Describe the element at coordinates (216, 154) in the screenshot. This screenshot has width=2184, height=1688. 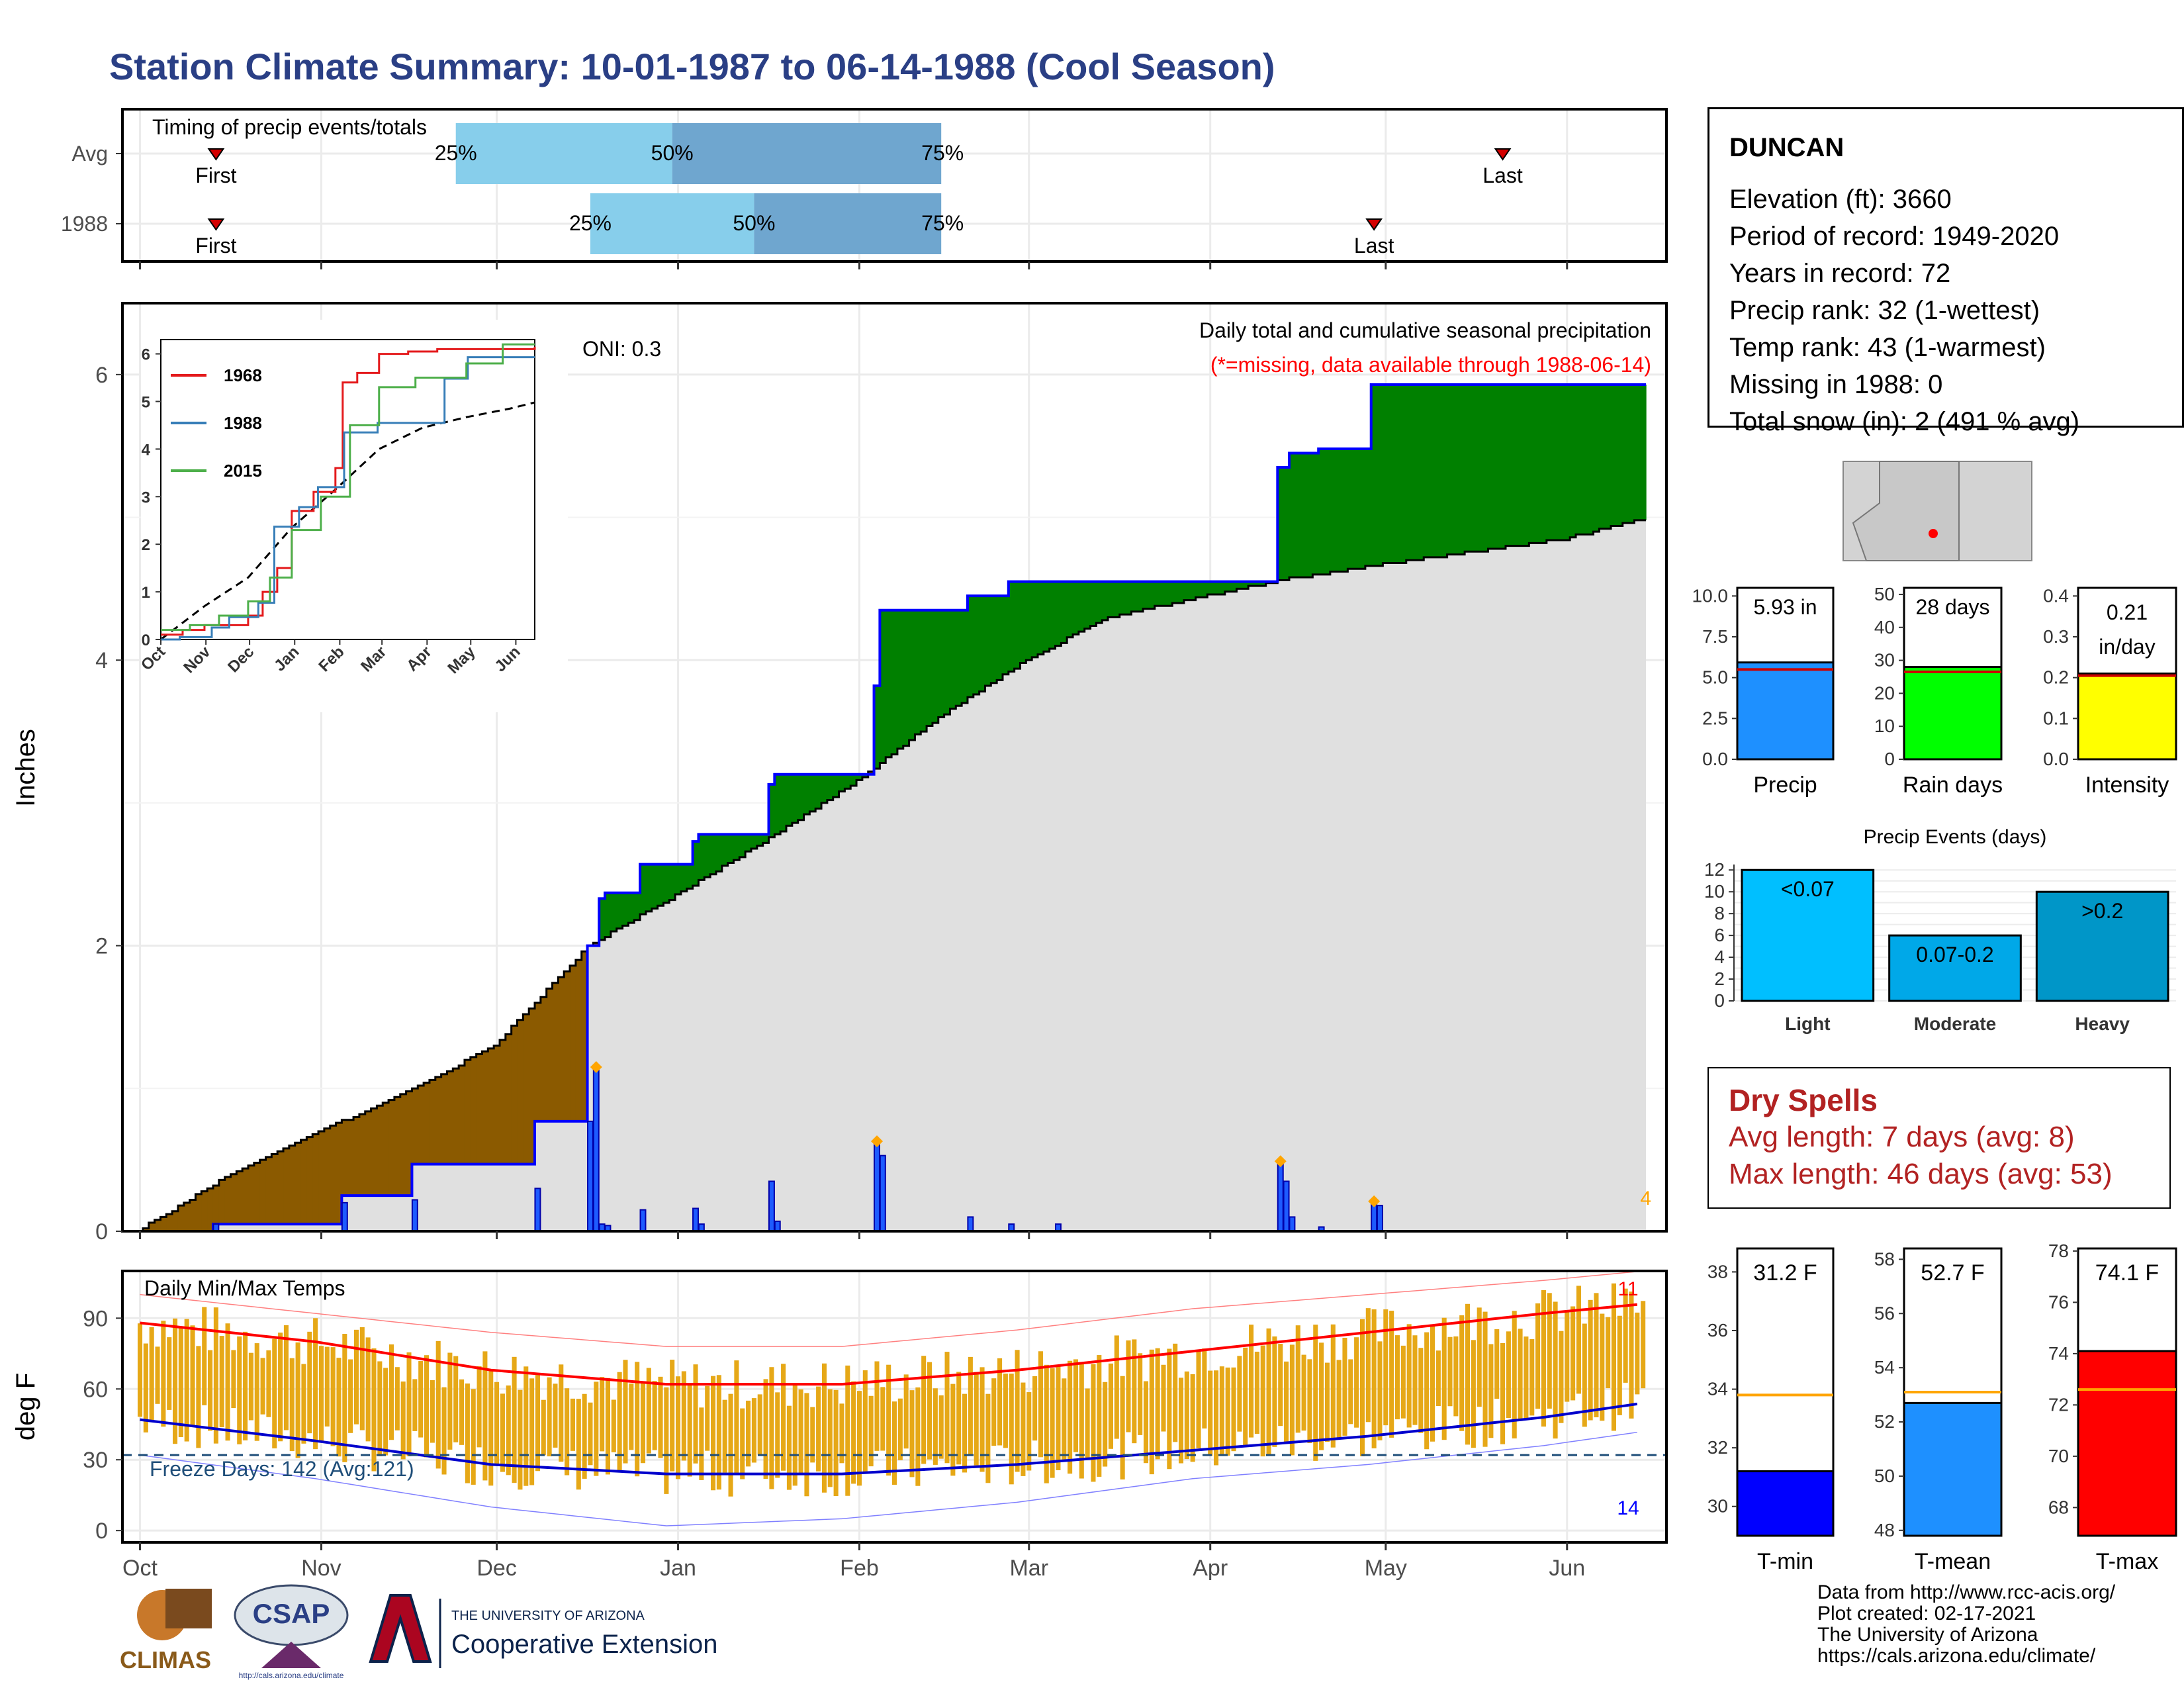
I see `first-event-marker` at that location.